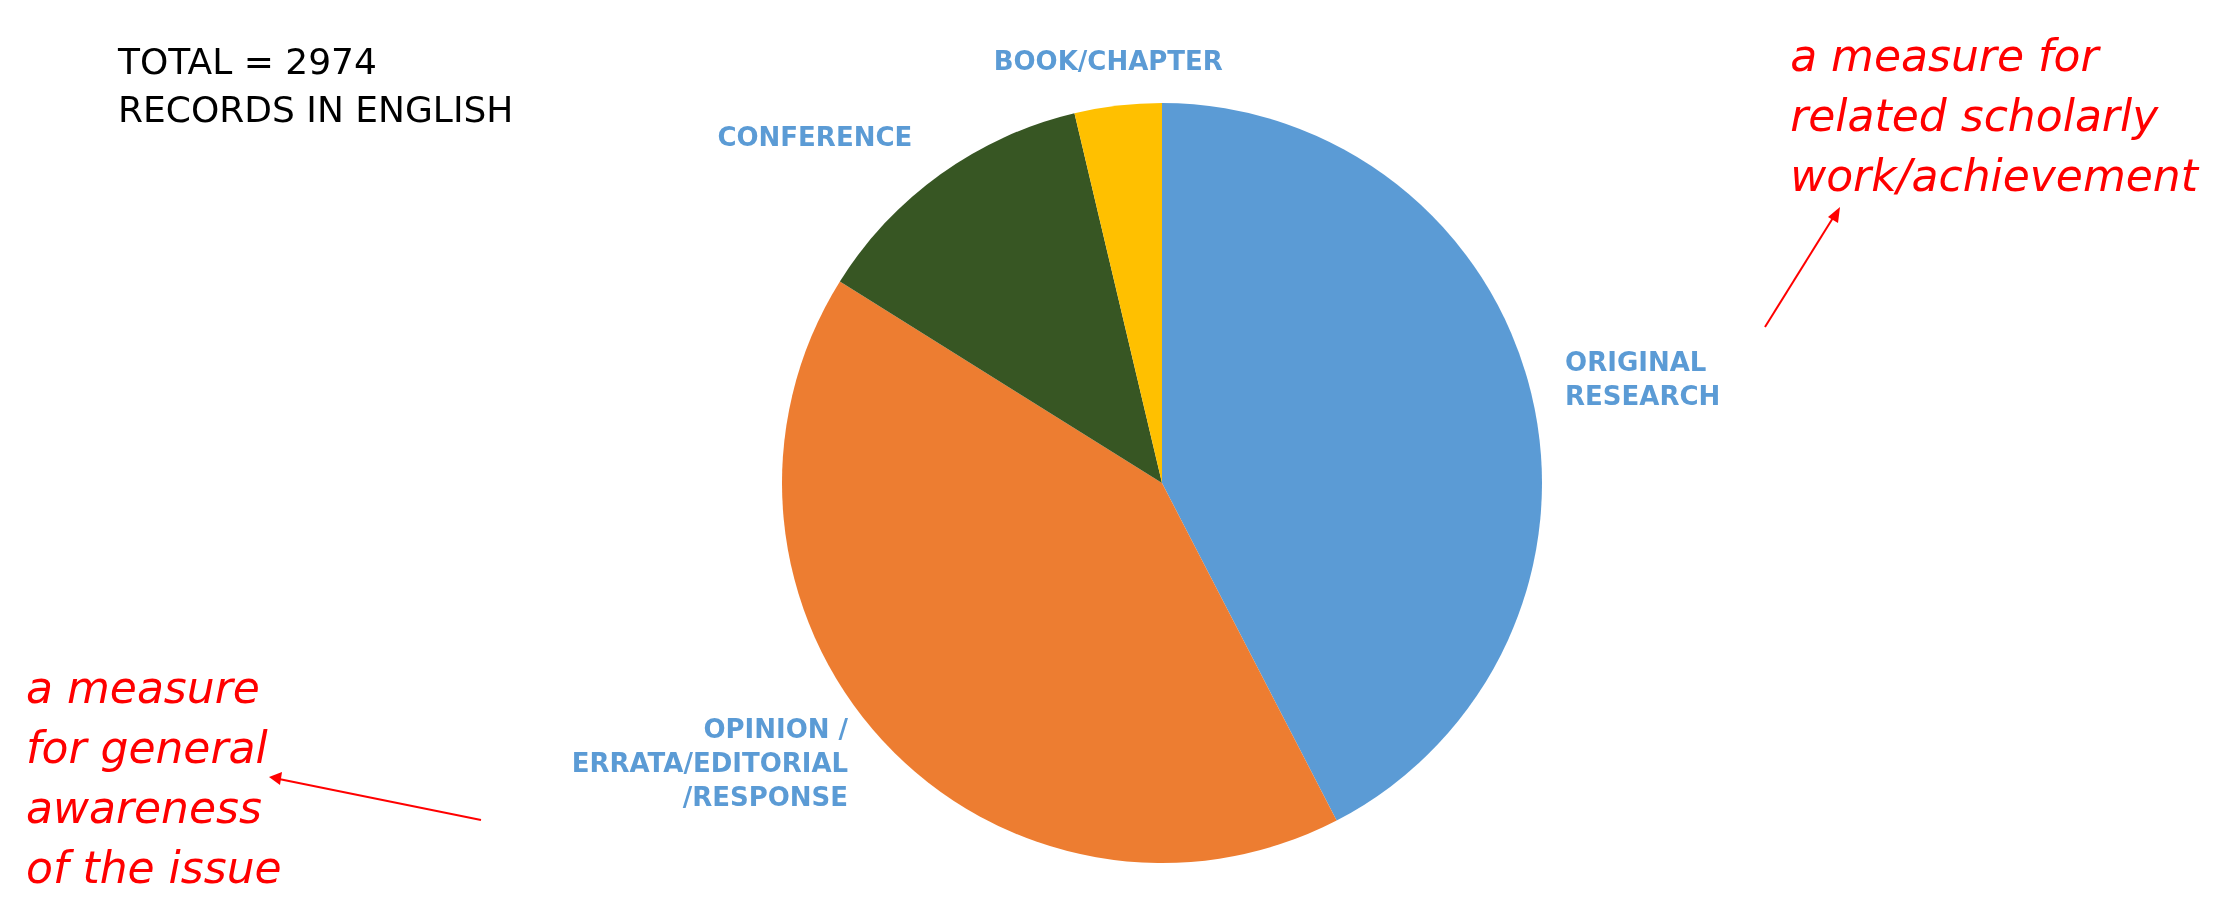 The width and height of the screenshot is (2225, 914). Describe the element at coordinates (815, 136) in the screenshot. I see `slice-label: CONFERENCE` at that location.